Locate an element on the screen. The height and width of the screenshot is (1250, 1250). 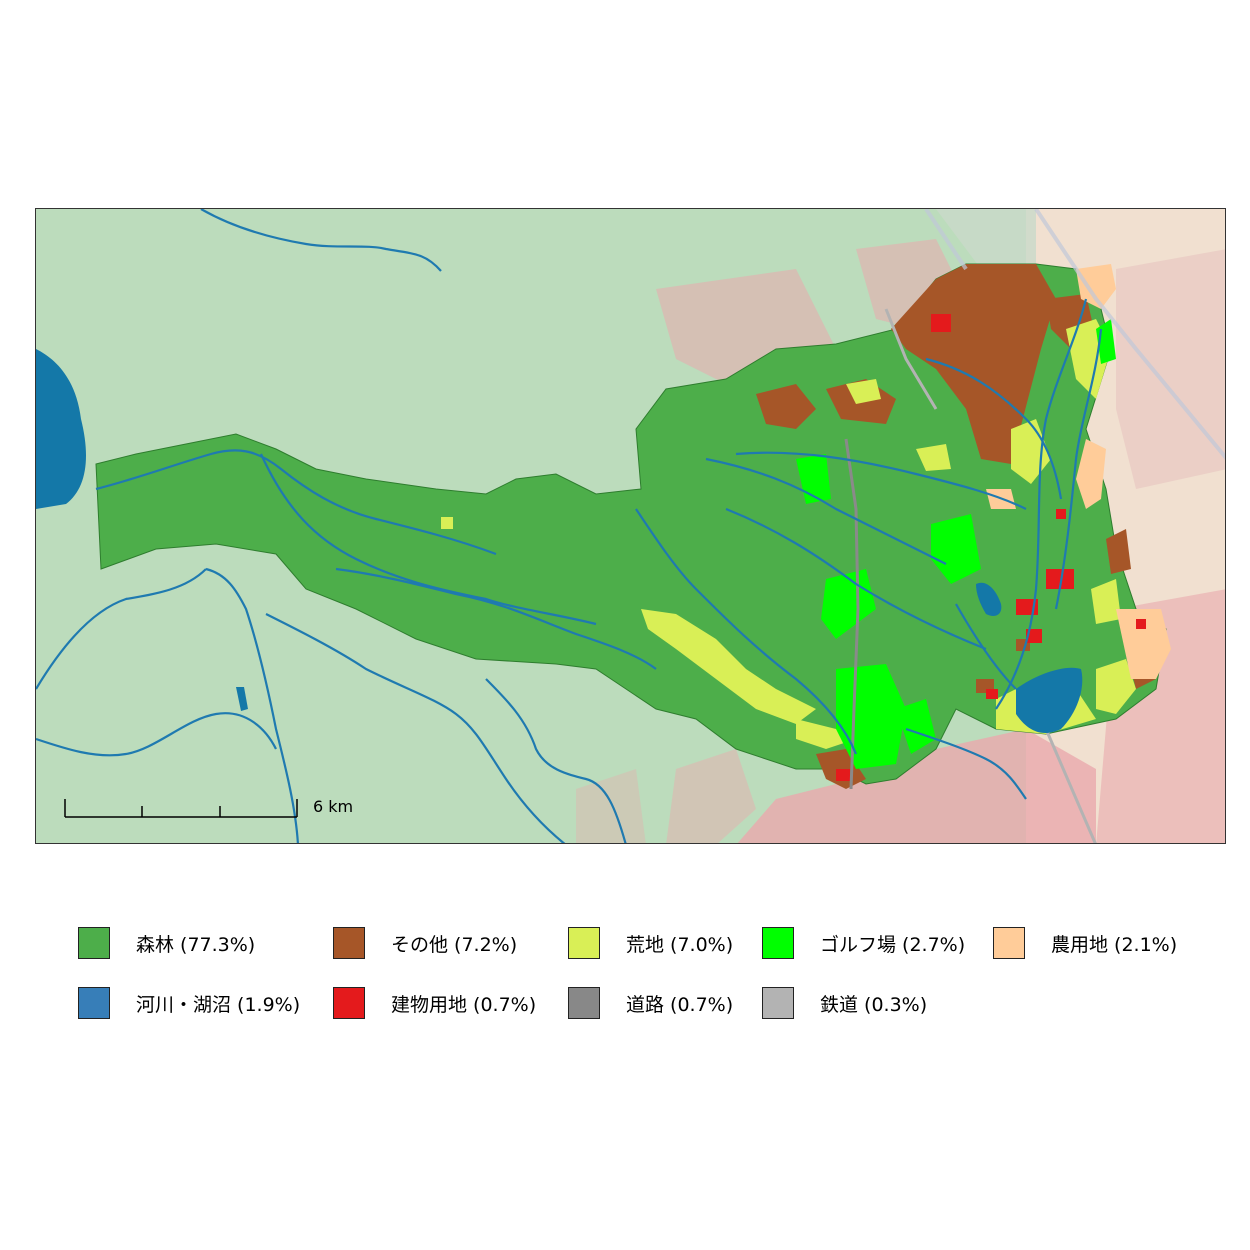
legend-item-water: 河川・湖沼 (1.9%) is located at coordinates (189, 1003).